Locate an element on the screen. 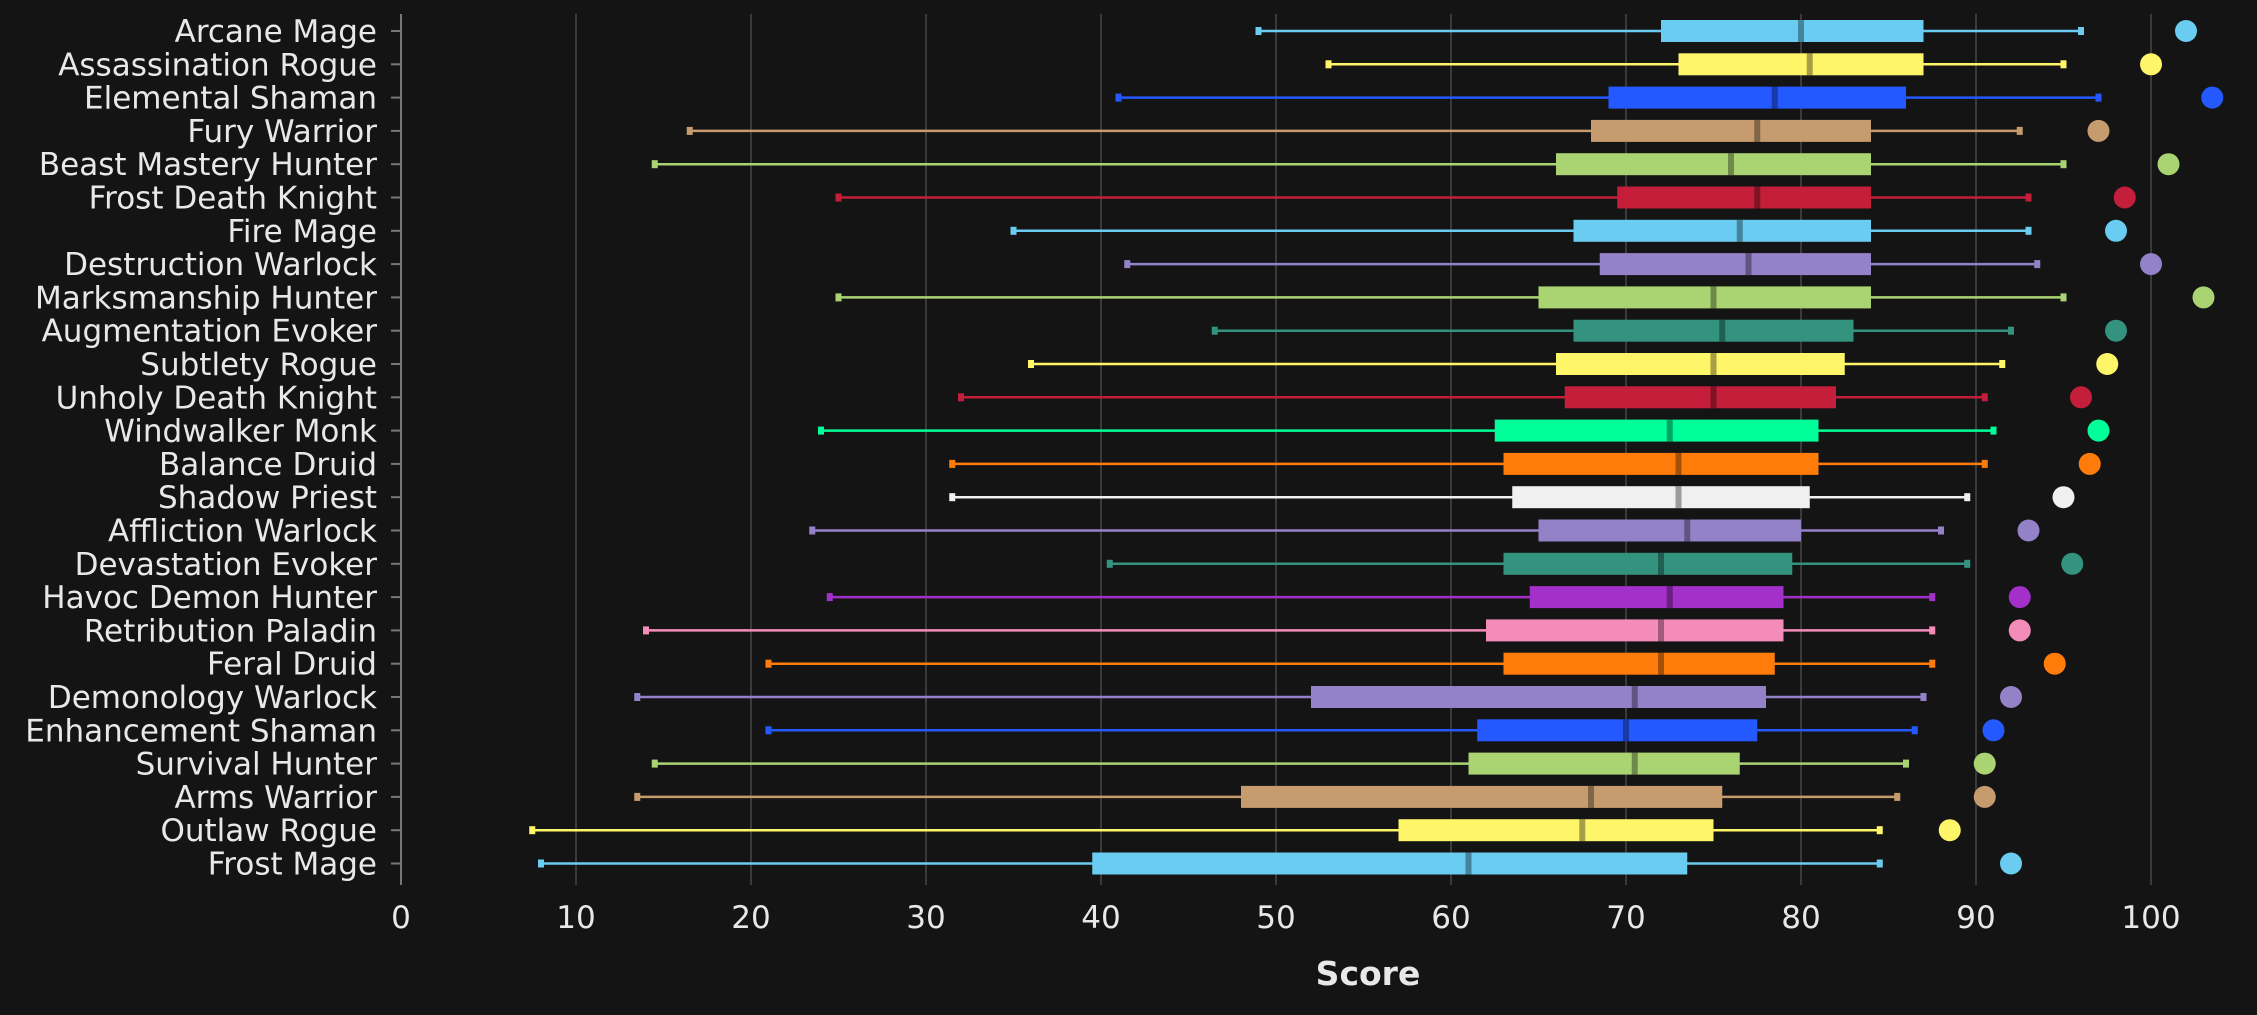 The height and width of the screenshot is (1015, 2257). category-label: Havoc Demon Hunter is located at coordinates (209, 598).